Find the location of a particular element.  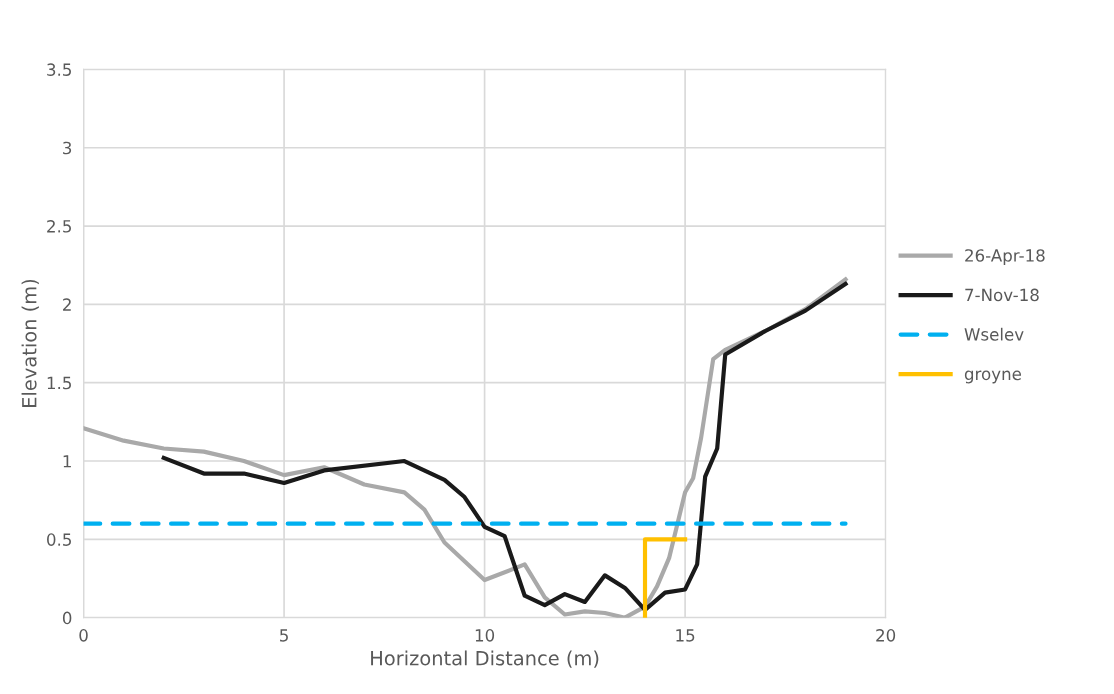

legend-label: Wselev is located at coordinates (994, 334).